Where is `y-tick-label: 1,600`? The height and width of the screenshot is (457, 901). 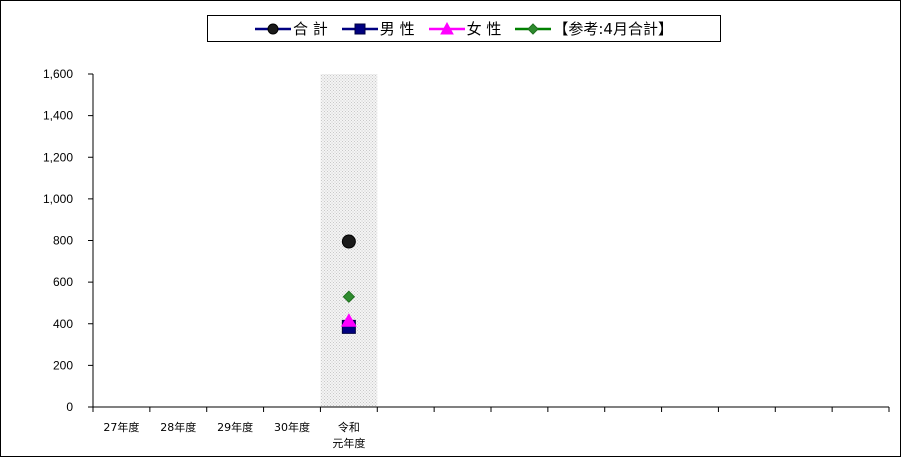 y-tick-label: 1,600 is located at coordinates (58, 74).